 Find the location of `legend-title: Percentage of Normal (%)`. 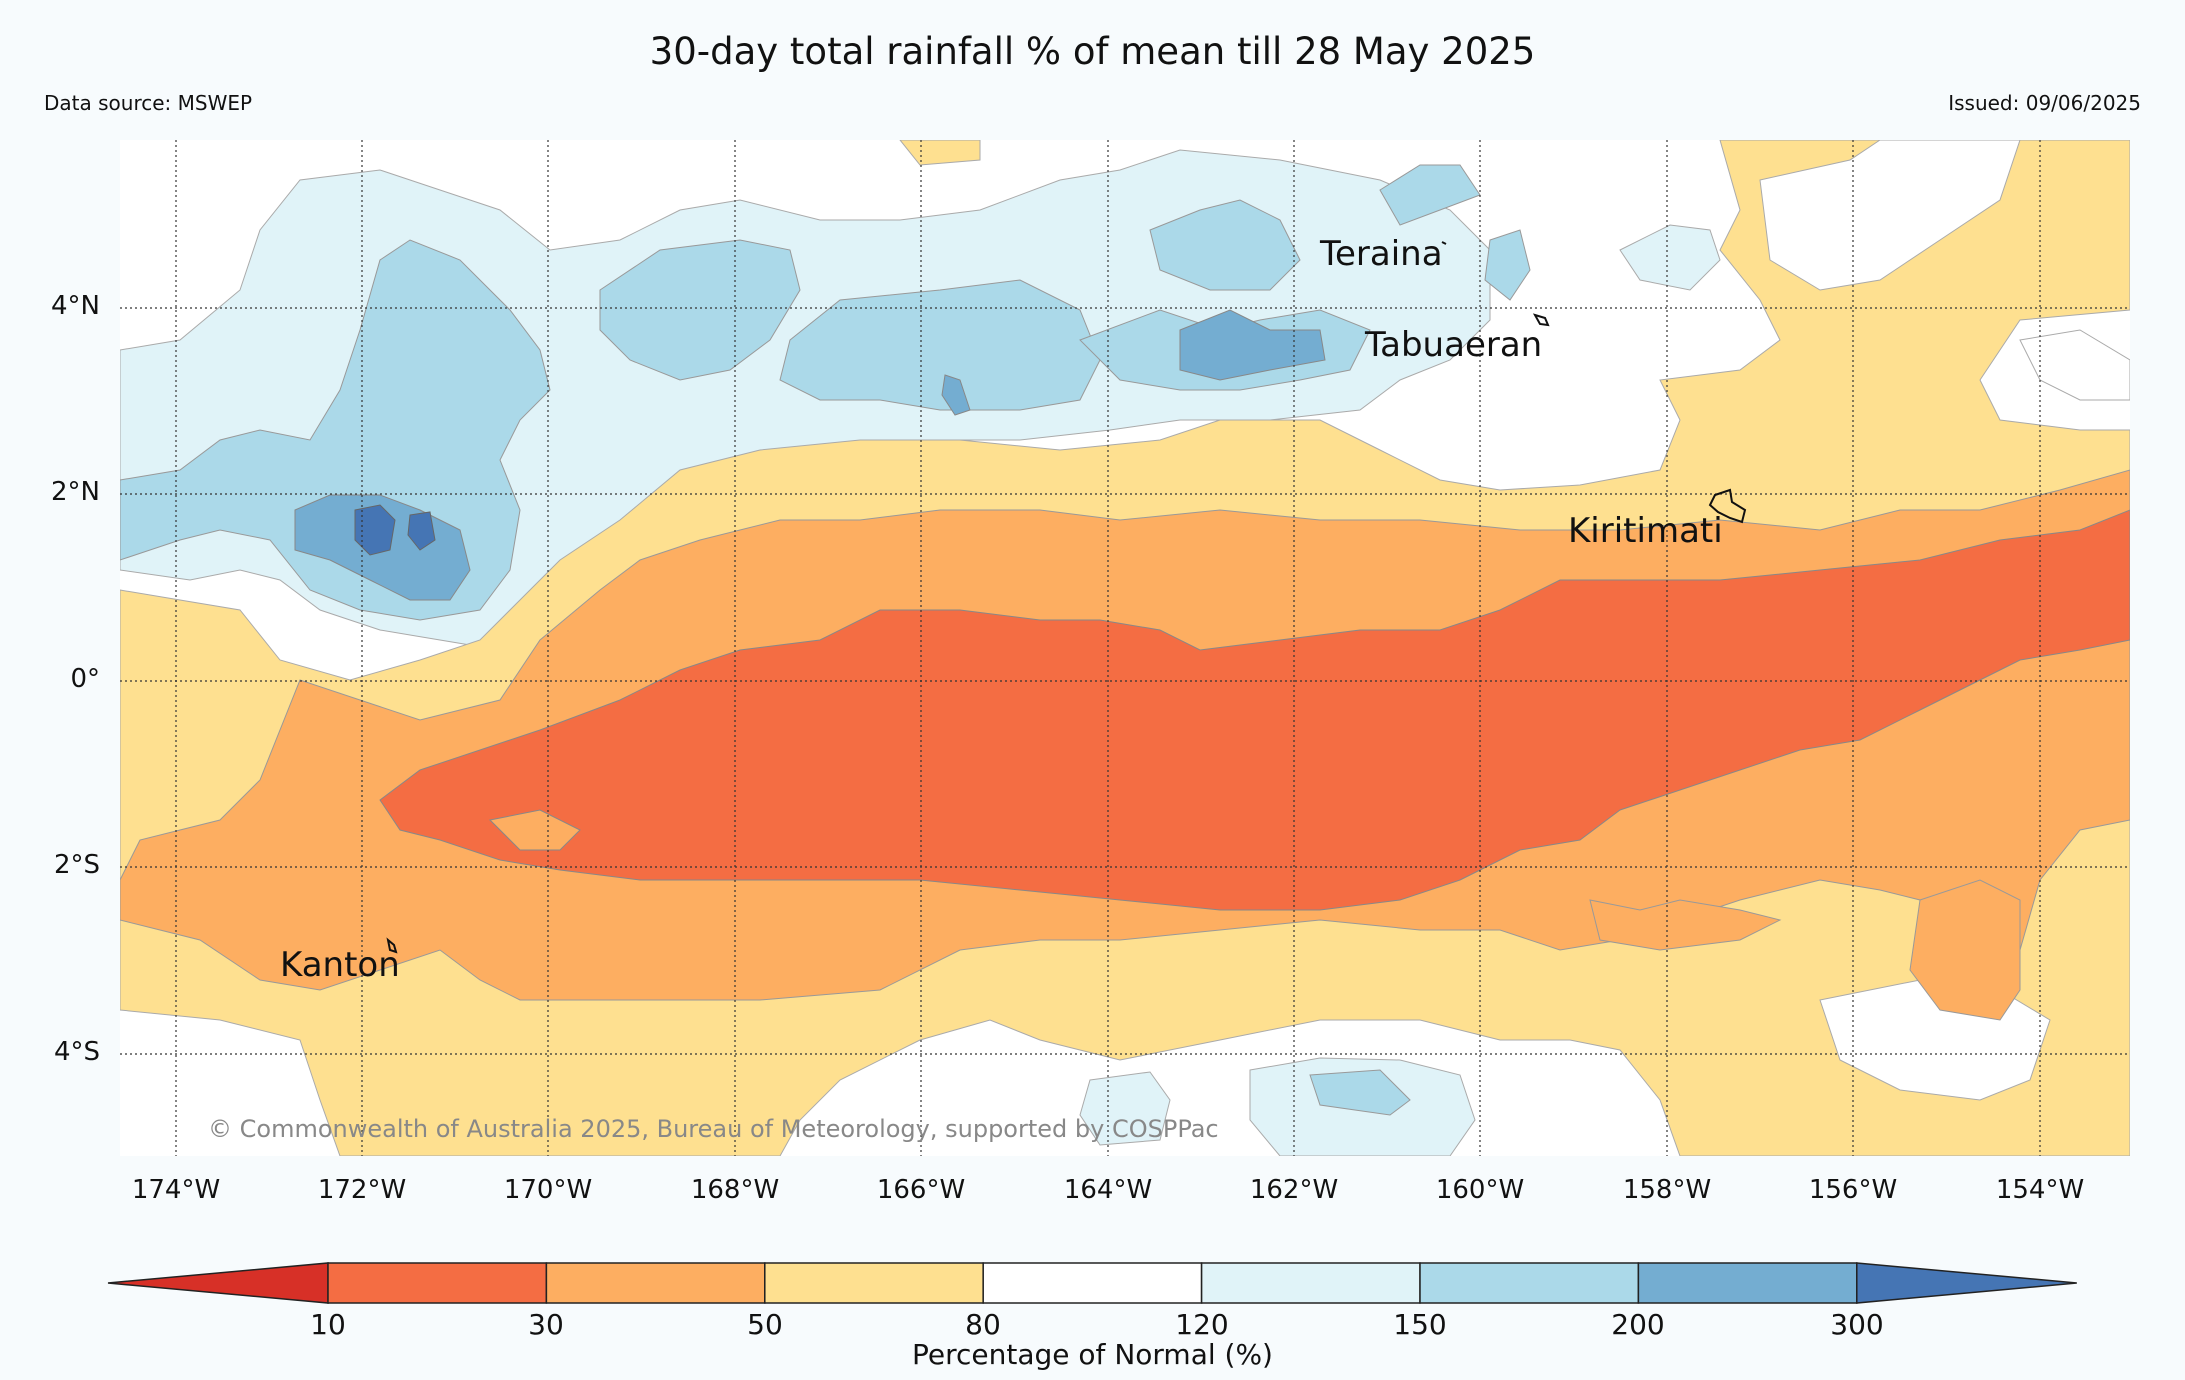

legend-title: Percentage of Normal (%) is located at coordinates (1092, 1354).